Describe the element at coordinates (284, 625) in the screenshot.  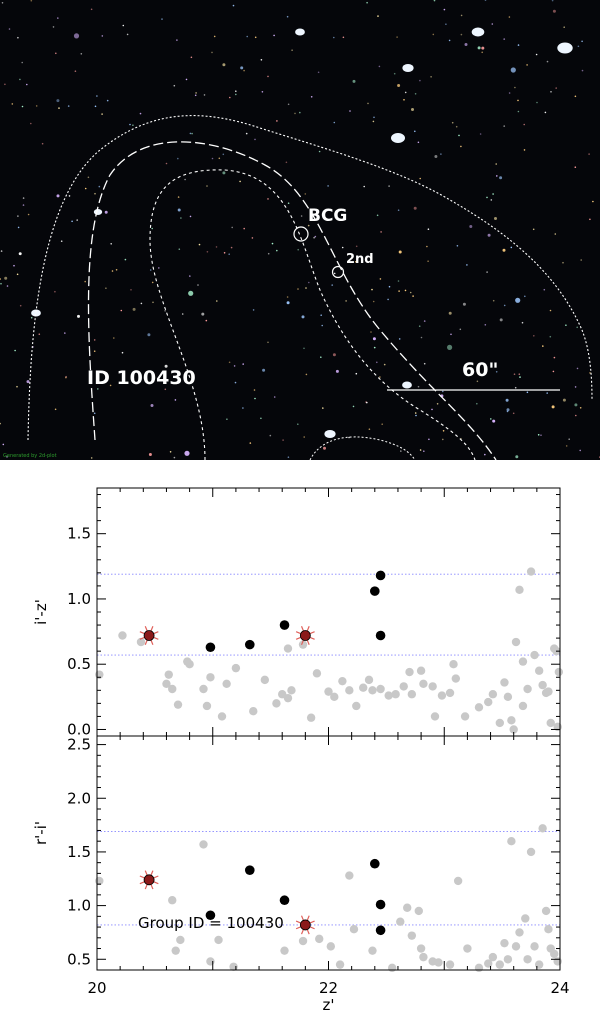
I see `member-galaxy-point` at that location.